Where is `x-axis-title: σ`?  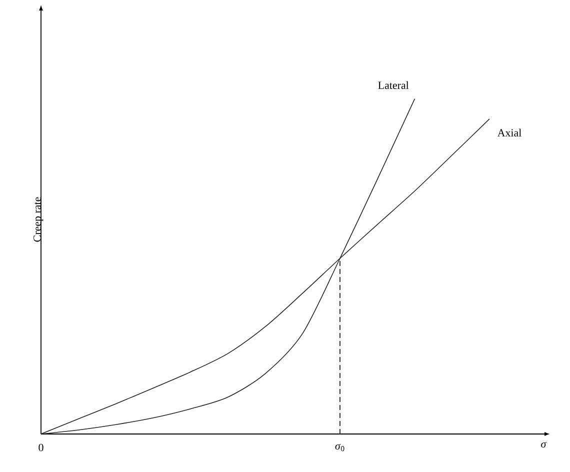
x-axis-title: σ is located at coordinates (543, 445).